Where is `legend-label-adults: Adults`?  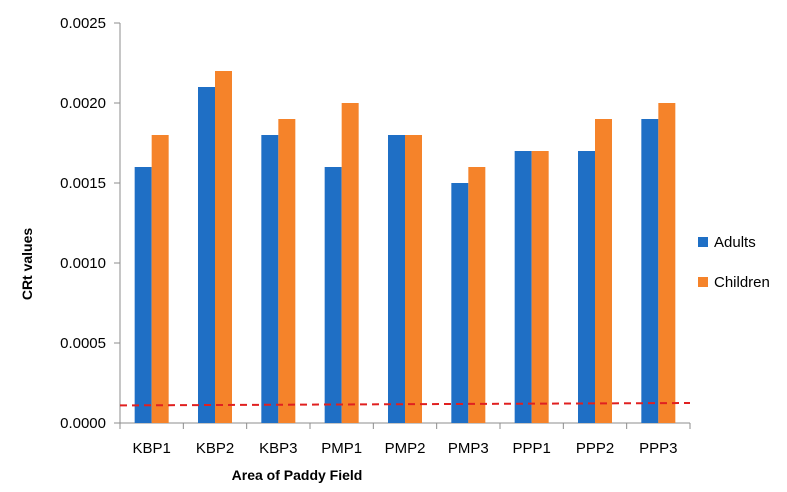
legend-label-adults: Adults is located at coordinates (735, 242).